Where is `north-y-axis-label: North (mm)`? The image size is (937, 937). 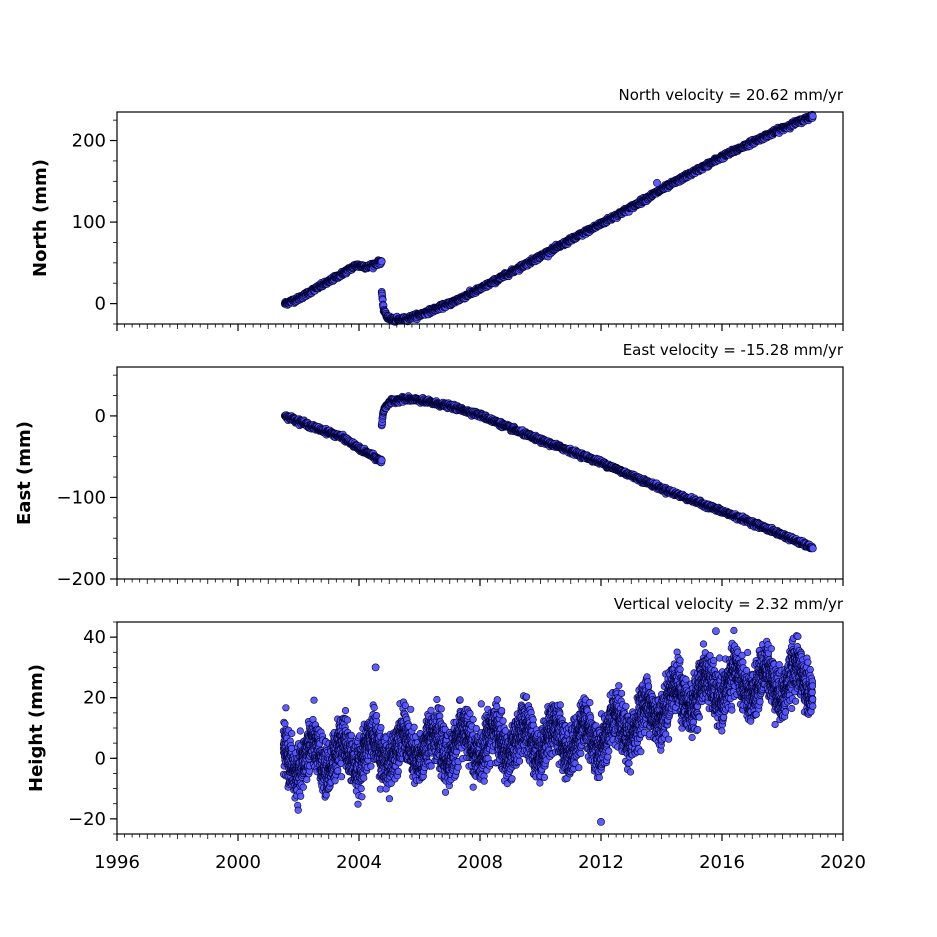
north-y-axis-label: North (mm) is located at coordinates (40, 218).